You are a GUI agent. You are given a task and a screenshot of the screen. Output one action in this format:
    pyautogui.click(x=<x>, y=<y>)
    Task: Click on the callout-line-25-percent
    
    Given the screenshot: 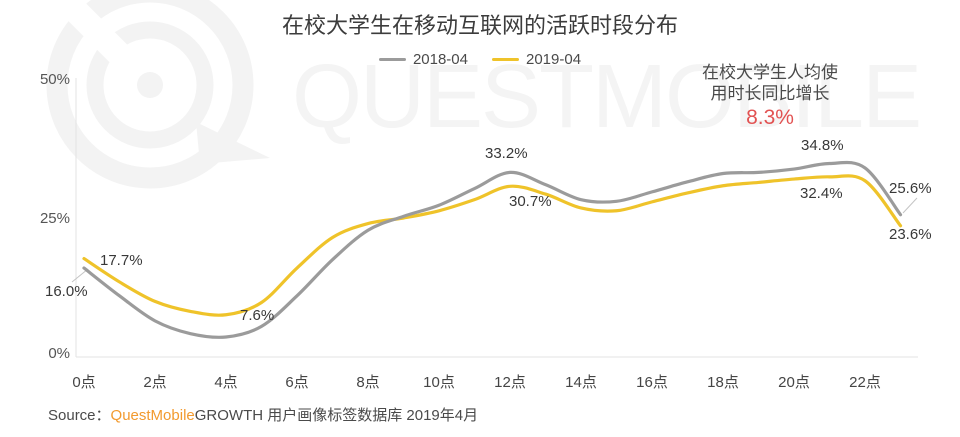 What is the action you would take?
    pyautogui.click(x=910, y=205)
    